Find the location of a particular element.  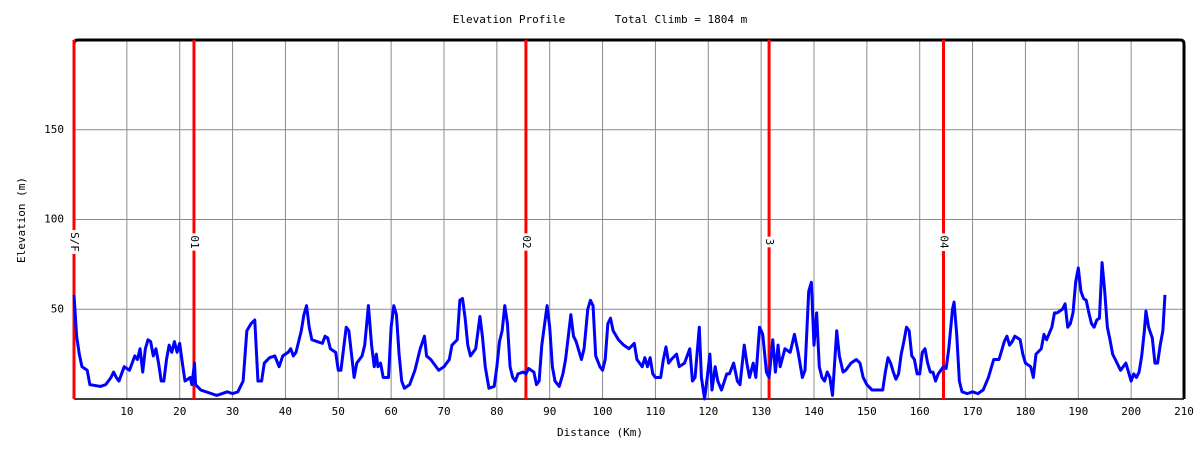

checkpoint-label: 04 is located at coordinates (944, 242).